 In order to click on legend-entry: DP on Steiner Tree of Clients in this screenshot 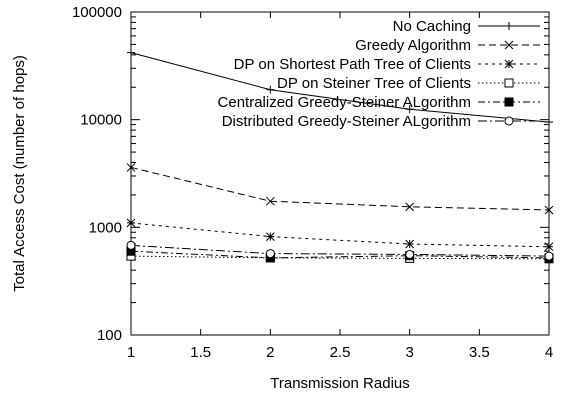, I will do `click(408, 83)`.